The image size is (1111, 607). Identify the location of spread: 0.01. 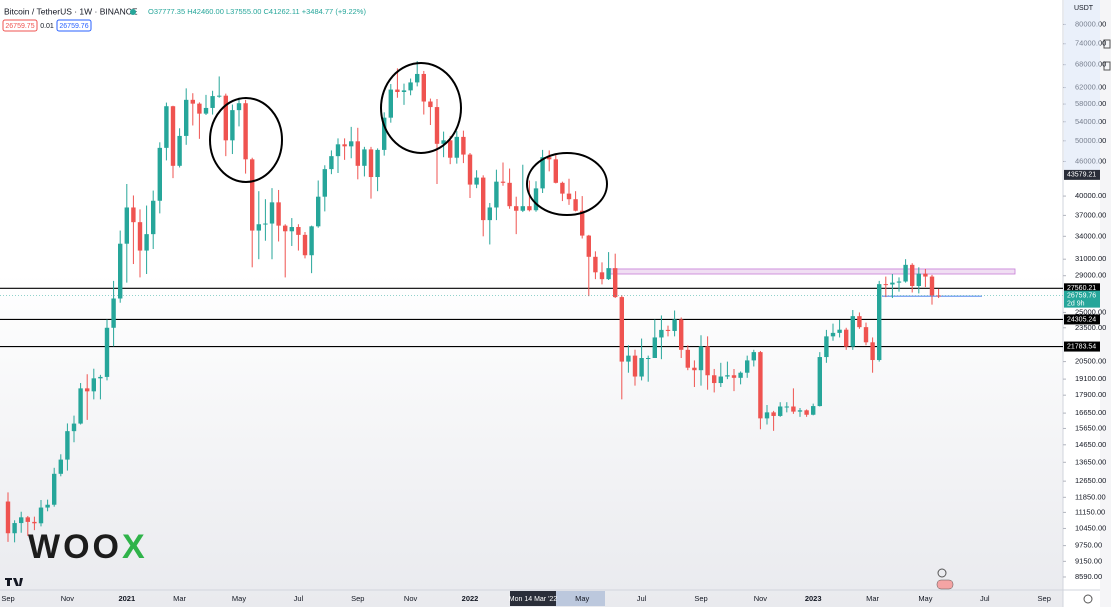
(47, 26).